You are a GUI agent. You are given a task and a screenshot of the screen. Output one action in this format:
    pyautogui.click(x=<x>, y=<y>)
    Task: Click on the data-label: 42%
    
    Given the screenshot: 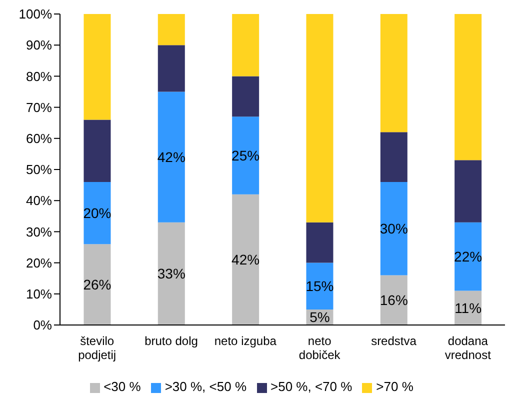 What is the action you would take?
    pyautogui.click(x=246, y=260)
    